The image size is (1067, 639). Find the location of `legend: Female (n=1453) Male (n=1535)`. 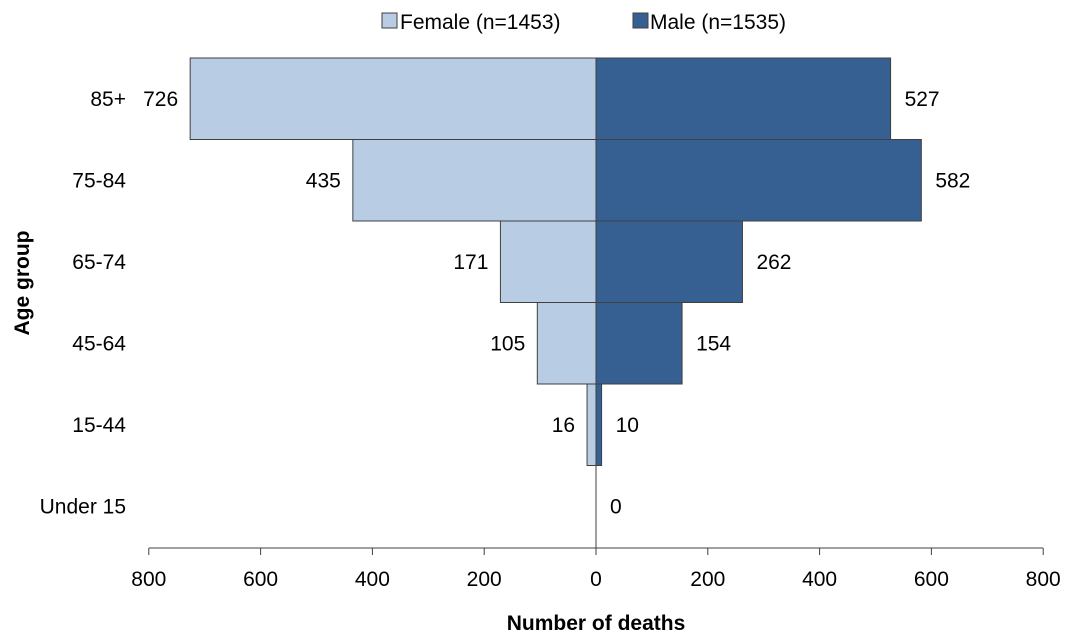

legend: Female (n=1453) Male (n=1535) is located at coordinates (583, 22).